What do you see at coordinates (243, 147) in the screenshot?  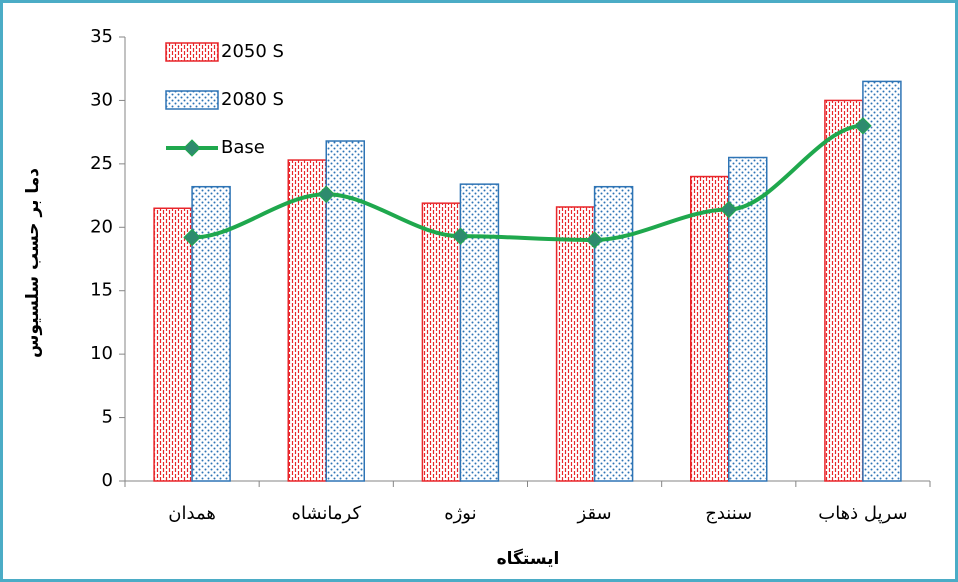 I see `legend-label: Base` at bounding box center [243, 147].